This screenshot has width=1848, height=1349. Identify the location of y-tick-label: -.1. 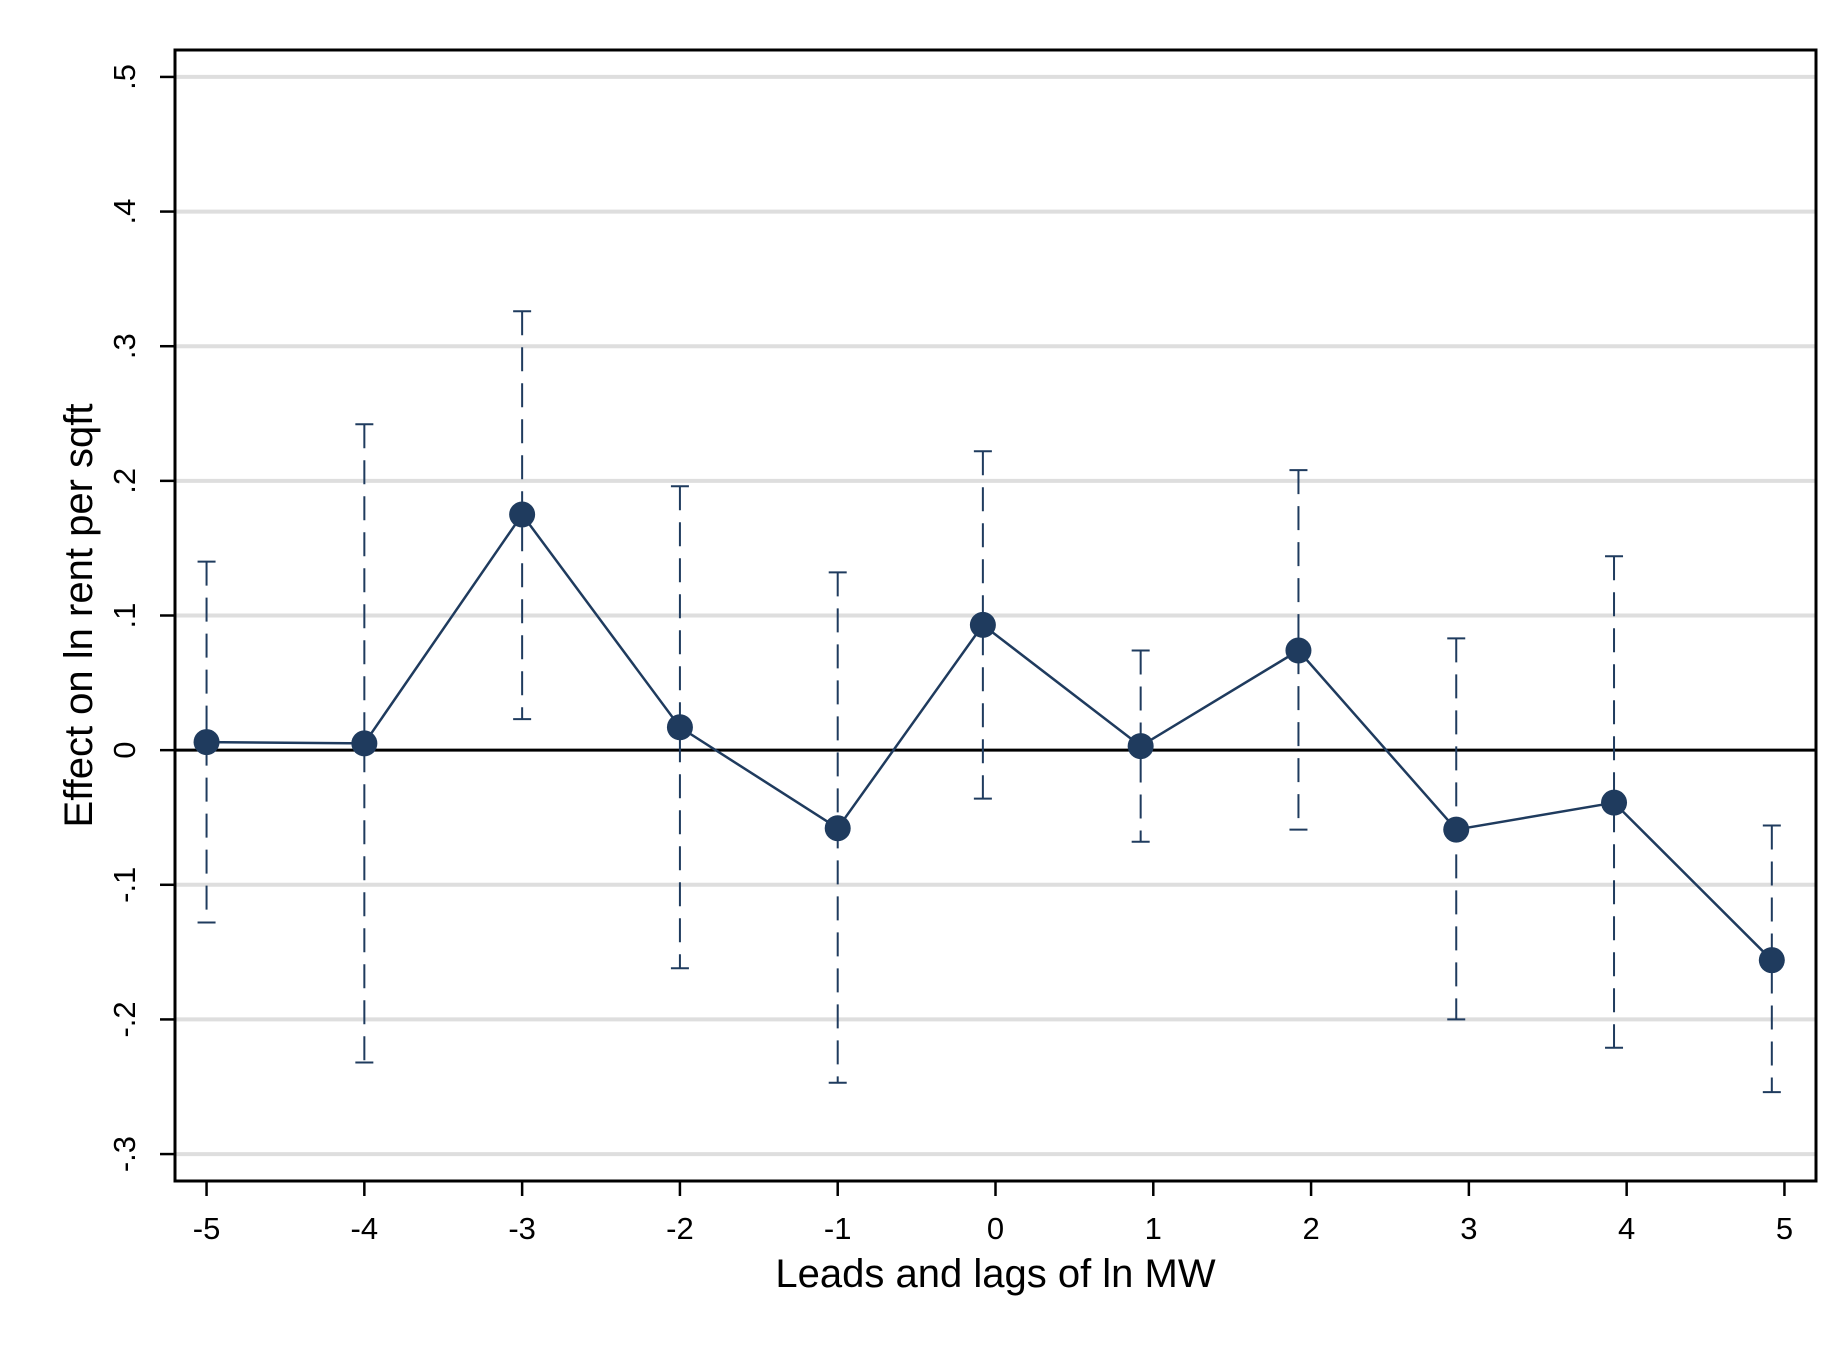
(124, 885).